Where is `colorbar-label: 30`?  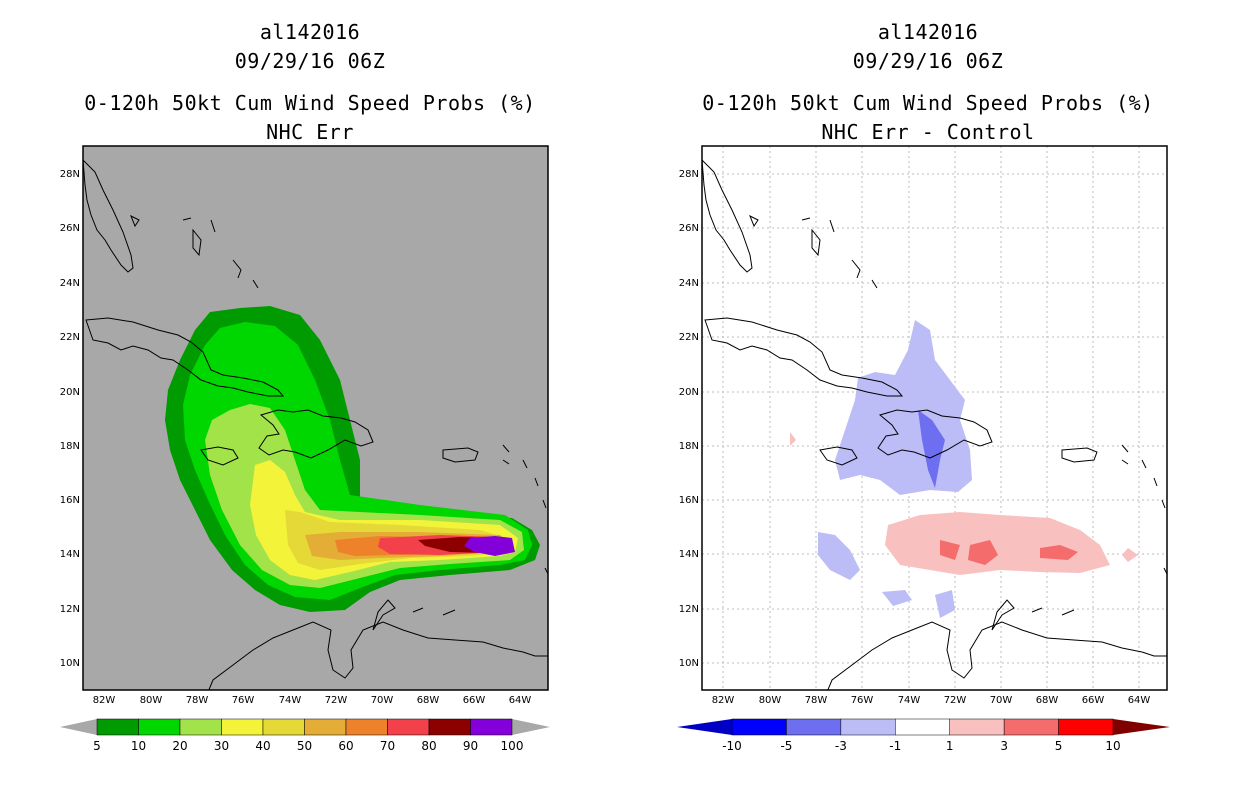
colorbar-label: 30 is located at coordinates (221, 746).